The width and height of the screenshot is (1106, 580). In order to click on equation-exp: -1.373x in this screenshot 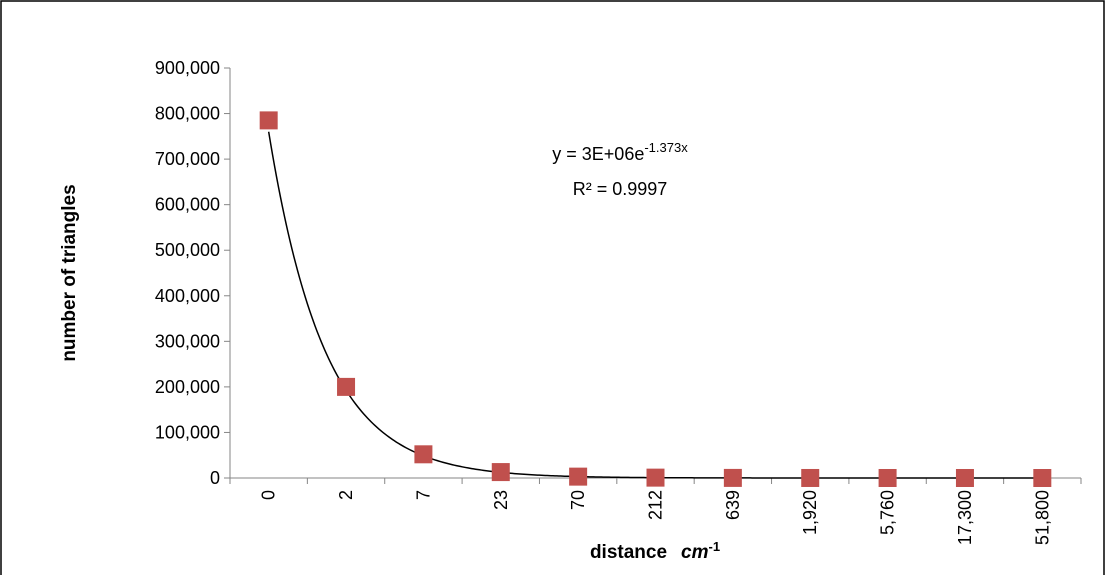, I will do `click(666, 147)`.